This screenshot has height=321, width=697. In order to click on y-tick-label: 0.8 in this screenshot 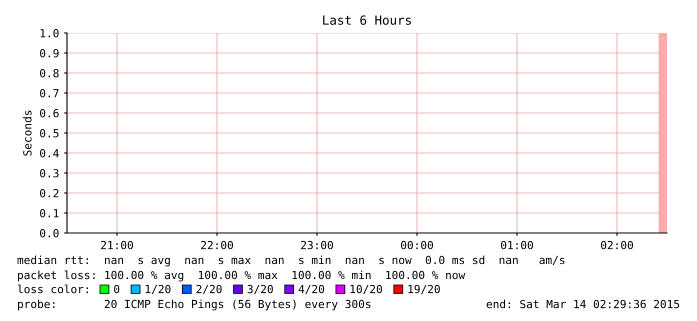, I will do `click(49, 73)`.